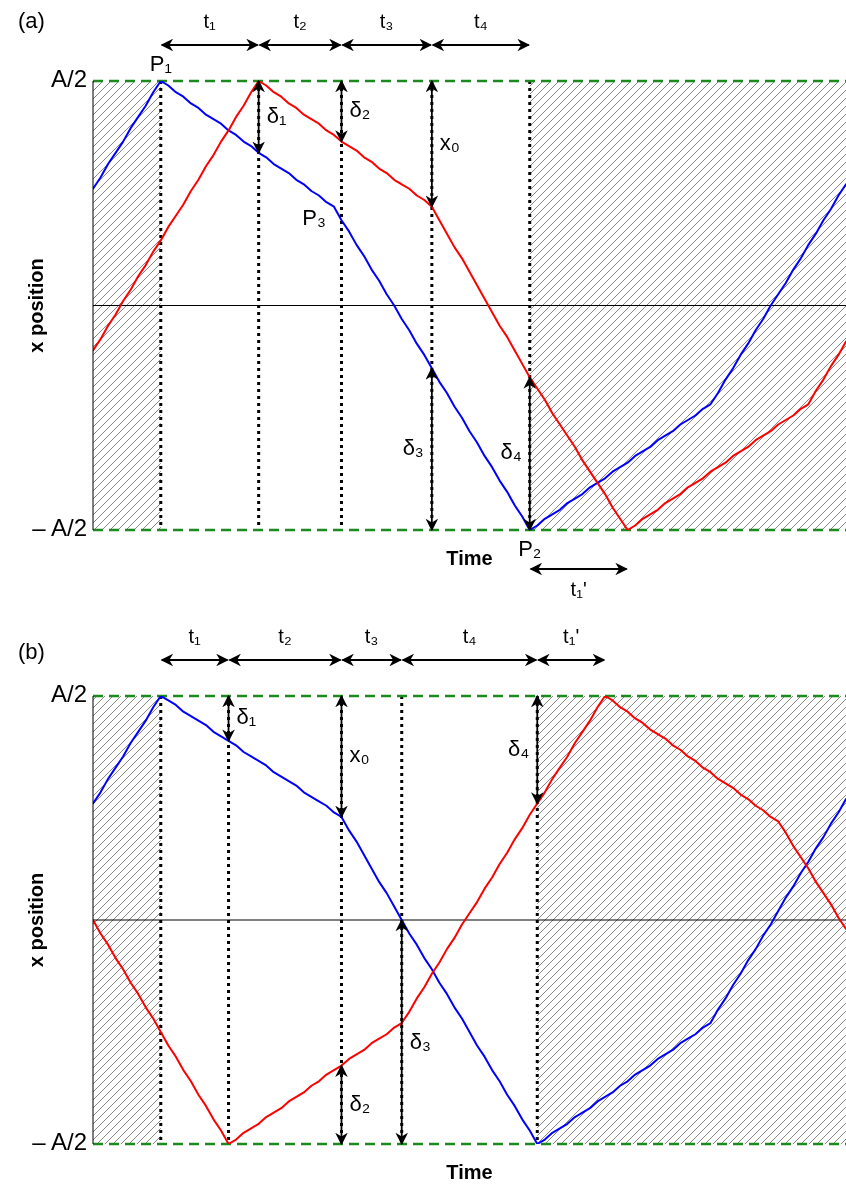 The height and width of the screenshot is (1186, 846). I want to click on chart-title: (a), so click(31, 20).